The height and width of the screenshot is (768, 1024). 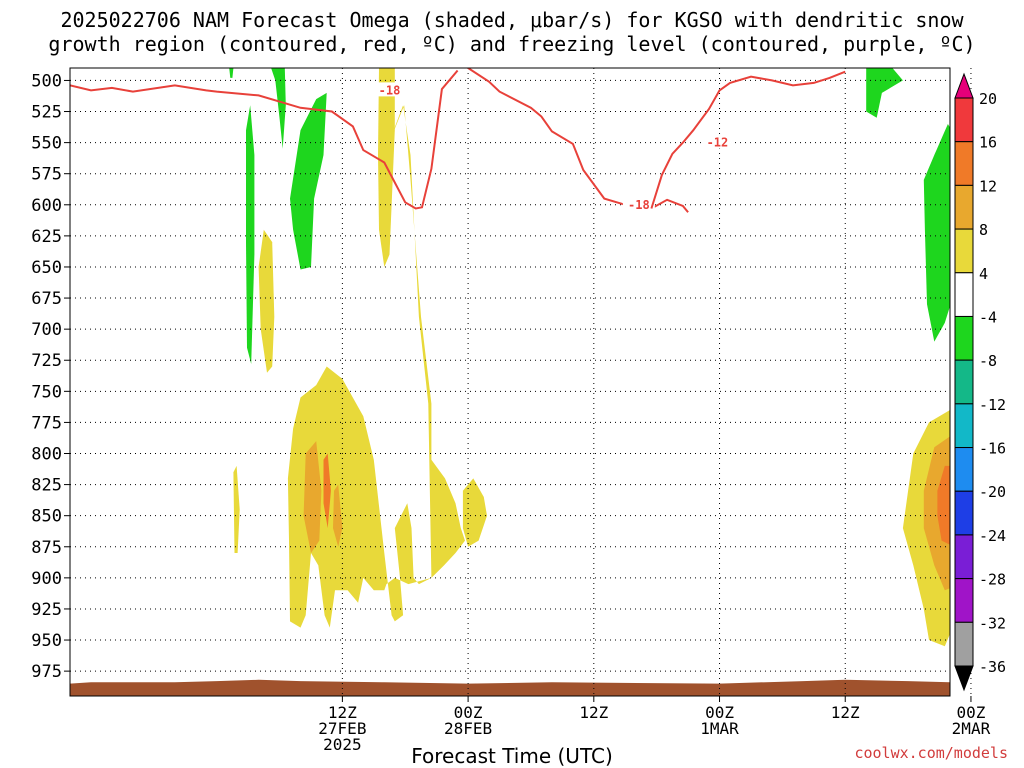 What do you see at coordinates (468, 728) in the screenshot?
I see `x-tick-label: 28FEB` at bounding box center [468, 728].